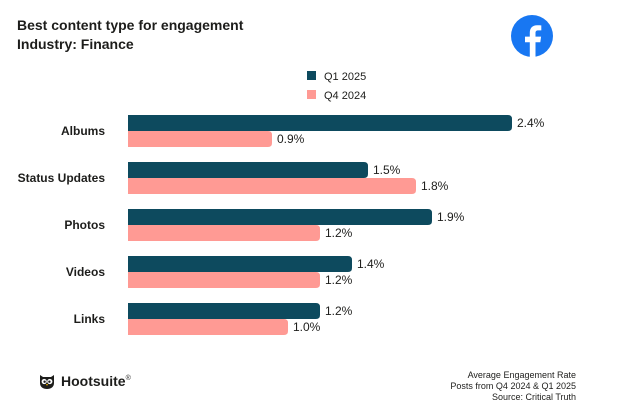  What do you see at coordinates (83, 131) in the screenshot?
I see `category-label-albums: Albums` at bounding box center [83, 131].